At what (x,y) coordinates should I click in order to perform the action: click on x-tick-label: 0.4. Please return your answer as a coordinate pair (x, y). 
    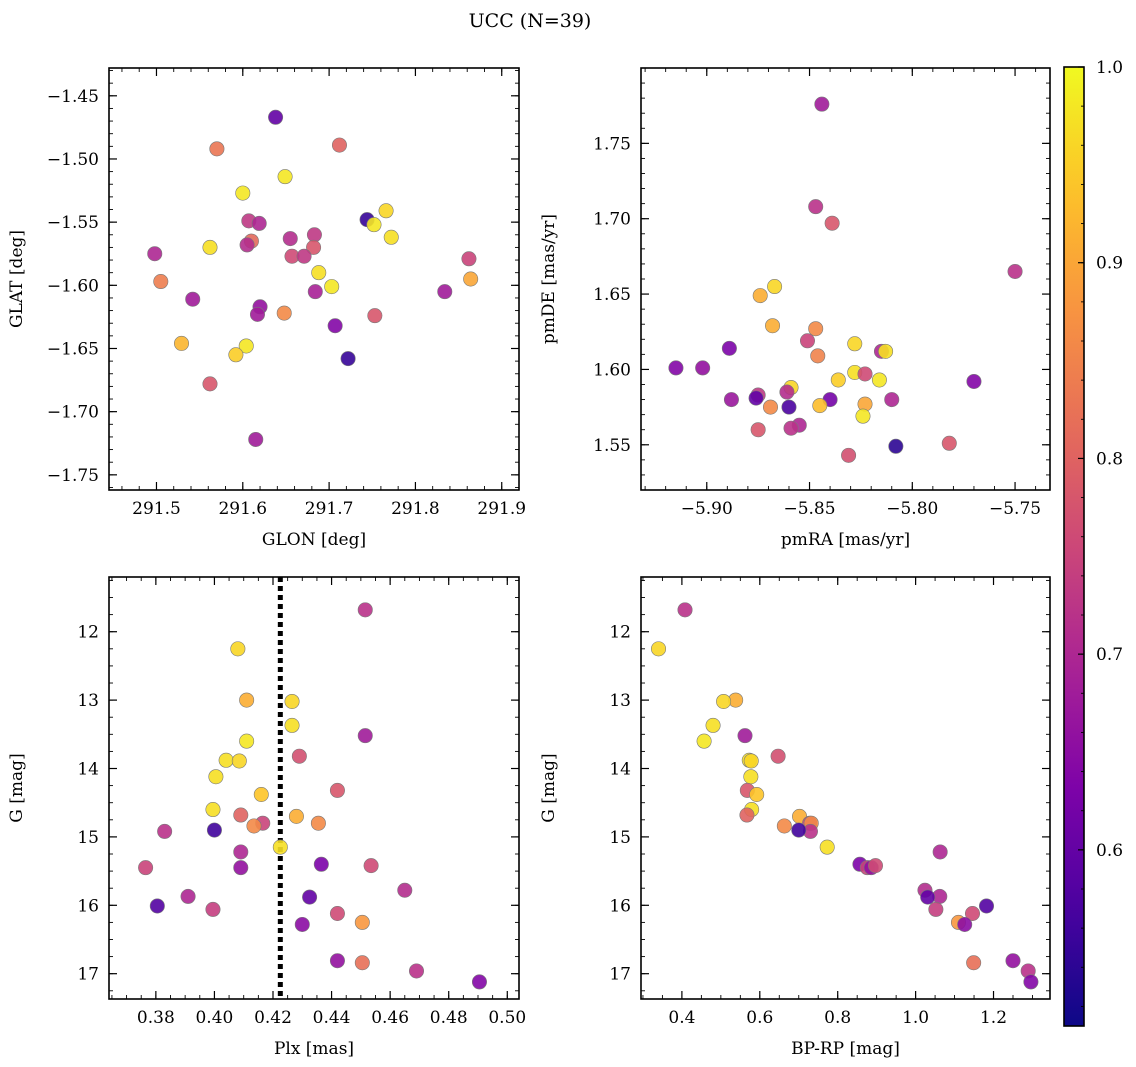
    Looking at the image, I should click on (681, 1018).